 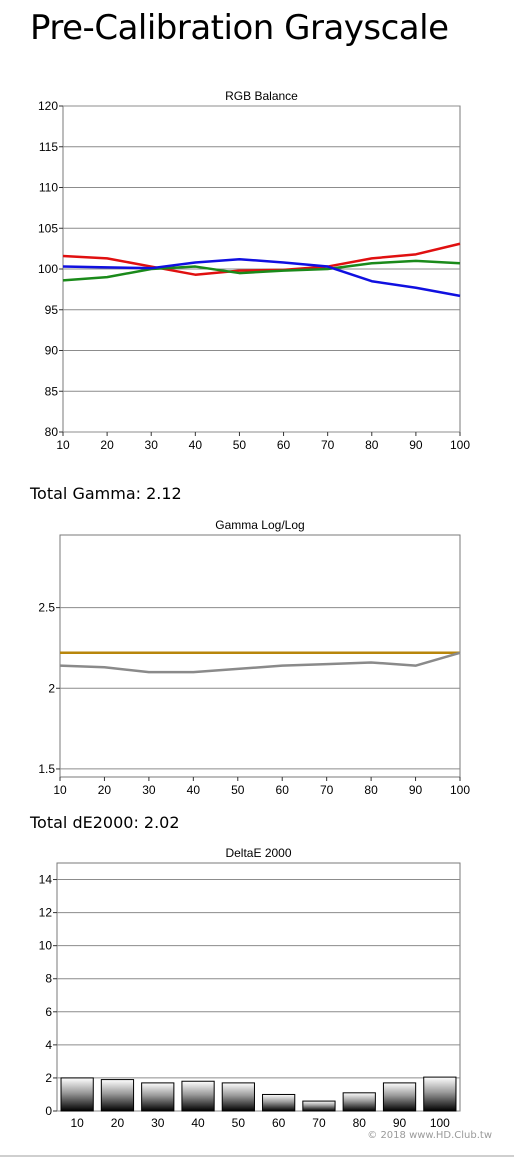 What do you see at coordinates (52, 391) in the screenshot?
I see `y-tick-label: 85` at bounding box center [52, 391].